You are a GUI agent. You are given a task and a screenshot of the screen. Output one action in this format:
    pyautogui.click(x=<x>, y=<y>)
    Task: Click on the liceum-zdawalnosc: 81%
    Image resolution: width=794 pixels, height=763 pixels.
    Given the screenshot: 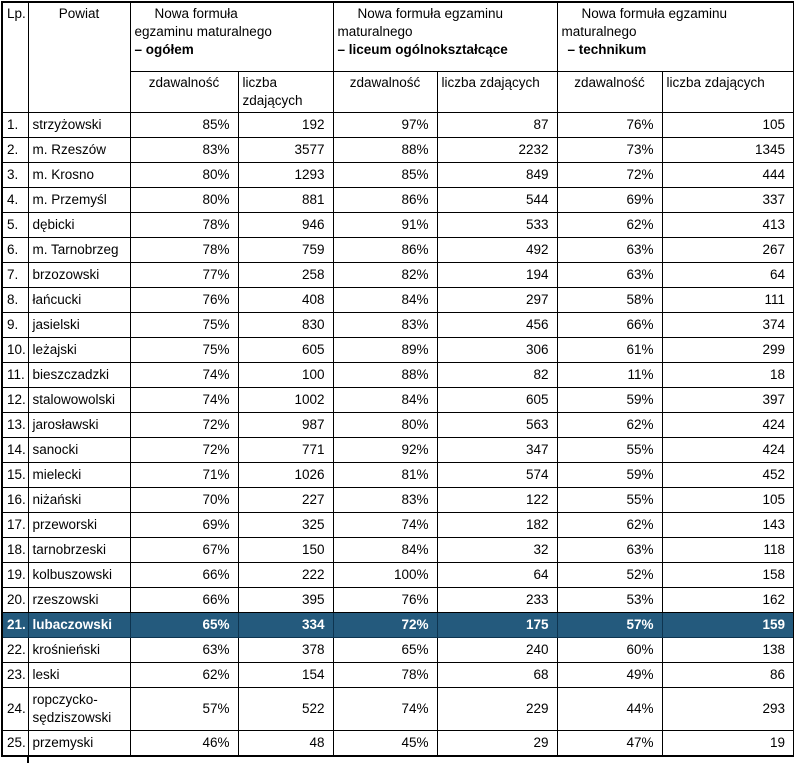 What is the action you would take?
    pyautogui.click(x=385, y=475)
    